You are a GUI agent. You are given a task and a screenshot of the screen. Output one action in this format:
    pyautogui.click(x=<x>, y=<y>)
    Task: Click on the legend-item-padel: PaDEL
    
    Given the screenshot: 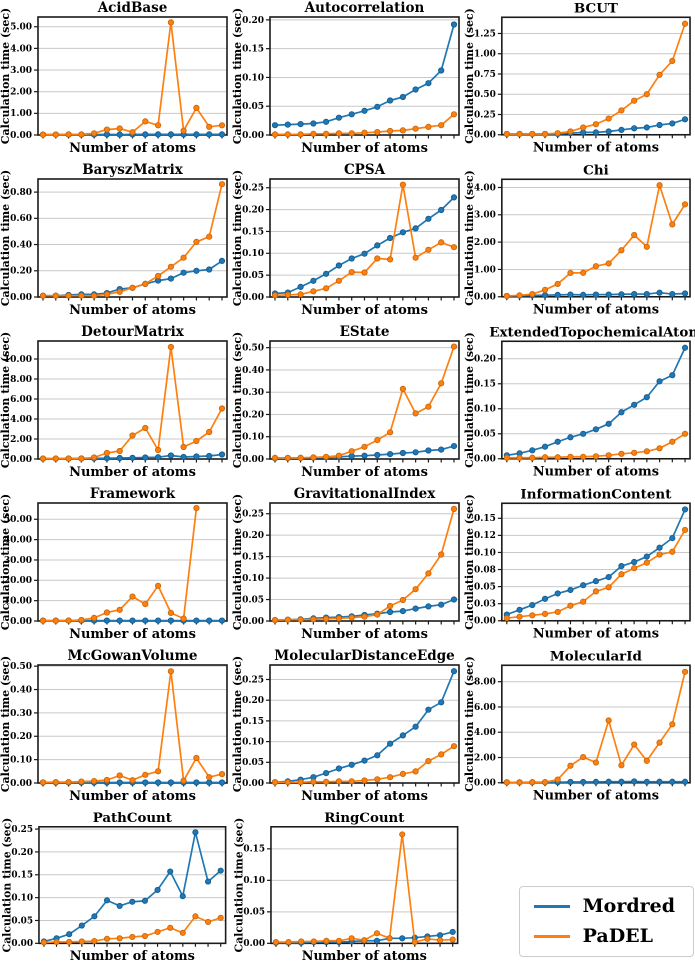 What is the action you would take?
    pyautogui.click(x=604, y=936)
    